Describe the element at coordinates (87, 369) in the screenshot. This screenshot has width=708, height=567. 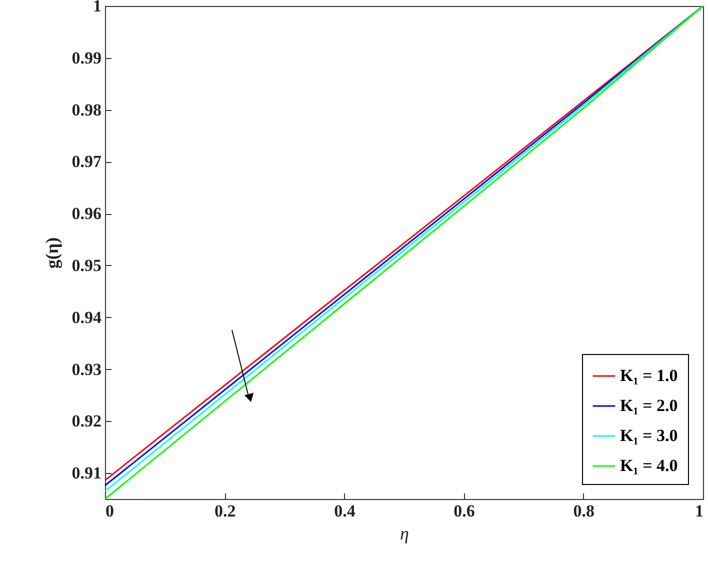
I see `y-tick-label: 0.93` at that location.